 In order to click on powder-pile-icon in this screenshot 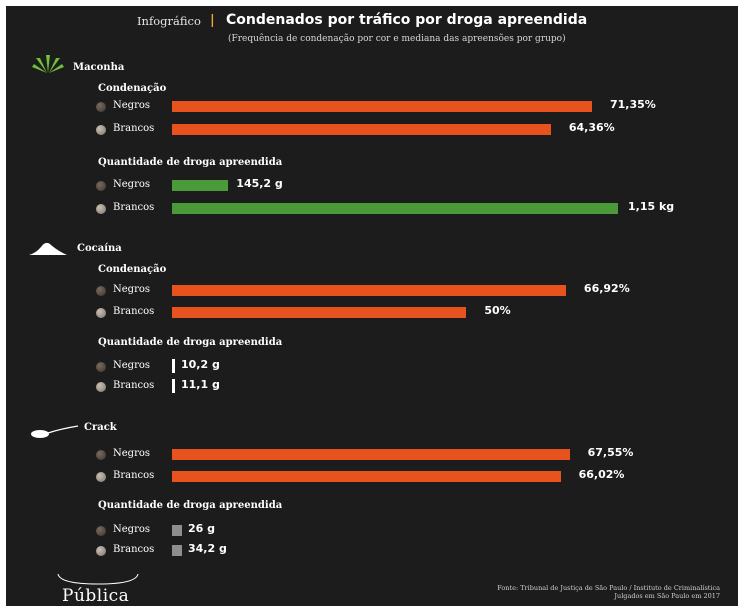, I will do `click(48, 248)`.